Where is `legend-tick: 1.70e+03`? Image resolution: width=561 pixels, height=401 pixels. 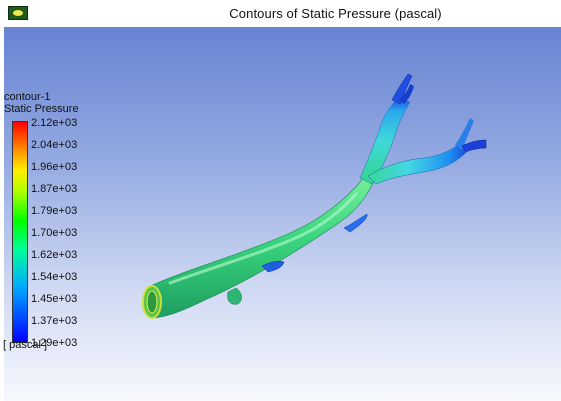
legend-tick: 1.70e+03 is located at coordinates (54, 233).